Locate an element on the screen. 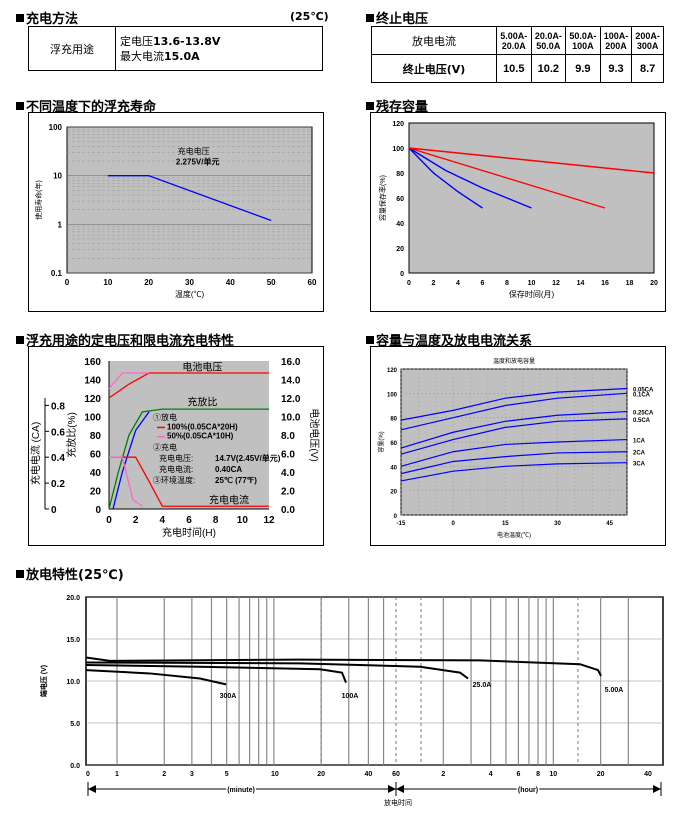  legend-current: 充电电流: is located at coordinates (176, 469).